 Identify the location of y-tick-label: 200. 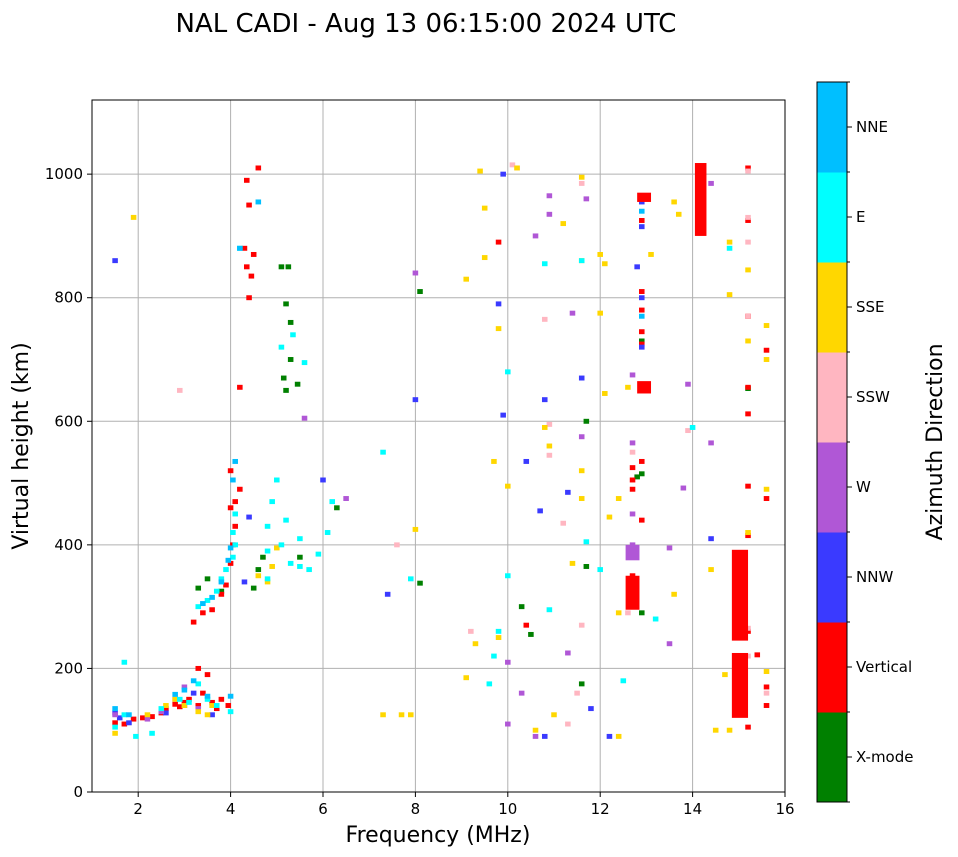
(68, 668).